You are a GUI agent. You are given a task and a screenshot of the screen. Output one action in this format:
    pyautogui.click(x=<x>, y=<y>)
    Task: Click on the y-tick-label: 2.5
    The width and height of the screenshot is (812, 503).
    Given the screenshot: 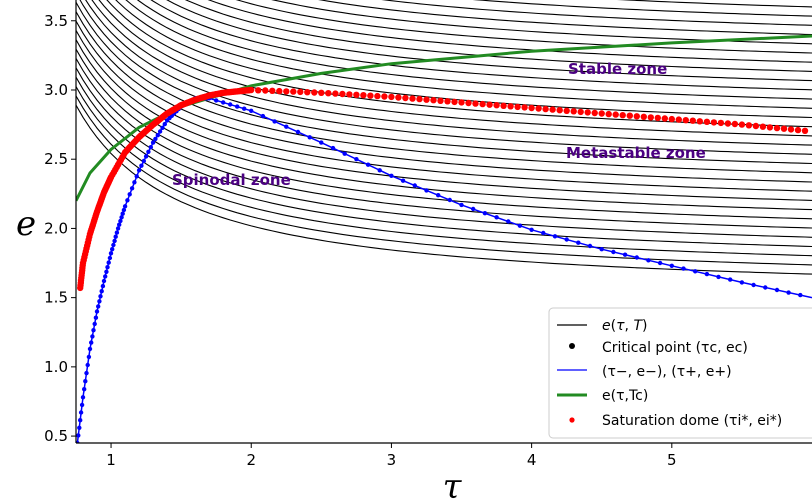 What is the action you would take?
    pyautogui.click(x=56, y=159)
    